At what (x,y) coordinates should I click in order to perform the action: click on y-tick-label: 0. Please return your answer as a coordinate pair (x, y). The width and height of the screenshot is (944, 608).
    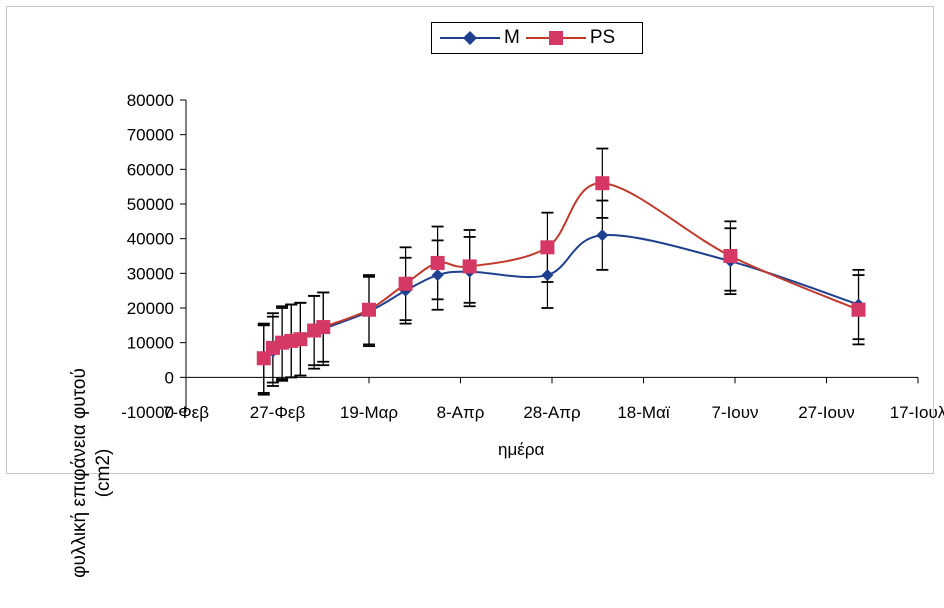
    Looking at the image, I should click on (169, 377).